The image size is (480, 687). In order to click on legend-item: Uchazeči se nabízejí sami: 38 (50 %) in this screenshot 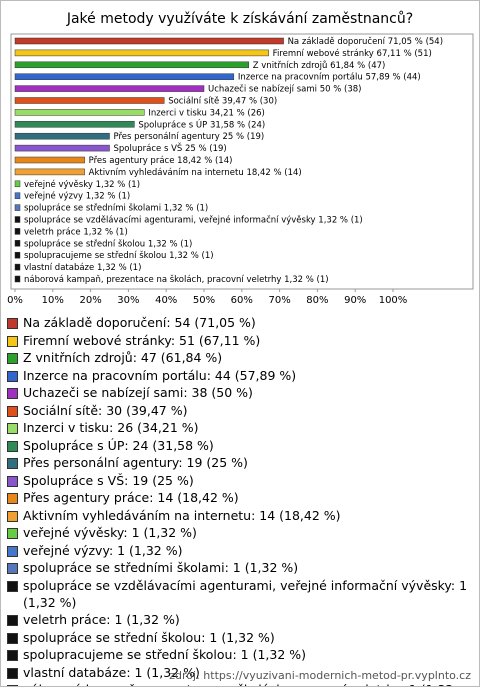, I will do `click(238, 392)`.